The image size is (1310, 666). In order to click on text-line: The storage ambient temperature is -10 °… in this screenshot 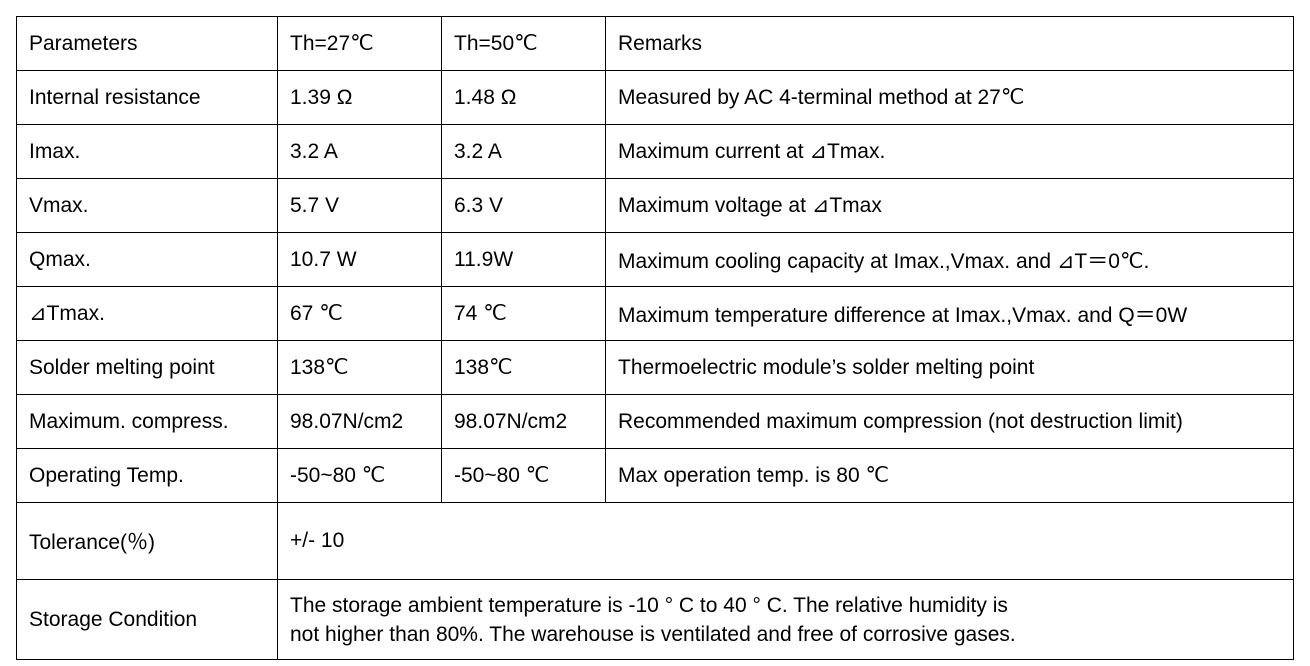, I will do `click(649, 605)`.